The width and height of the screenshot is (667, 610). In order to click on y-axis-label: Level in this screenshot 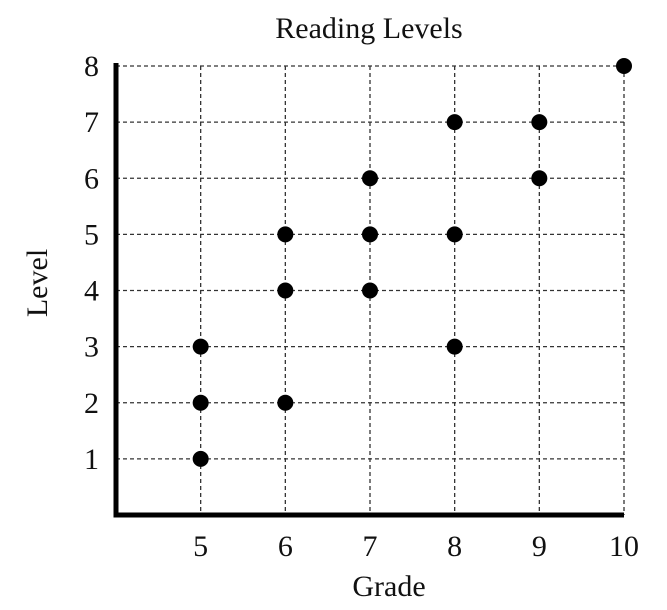, I will do `click(37, 283)`.